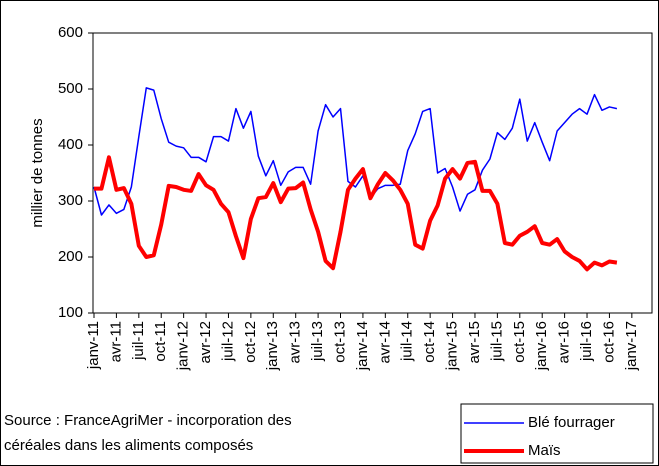  Describe the element at coordinates (608, 342) in the screenshot. I see `x-tick-label: oct-16` at that location.